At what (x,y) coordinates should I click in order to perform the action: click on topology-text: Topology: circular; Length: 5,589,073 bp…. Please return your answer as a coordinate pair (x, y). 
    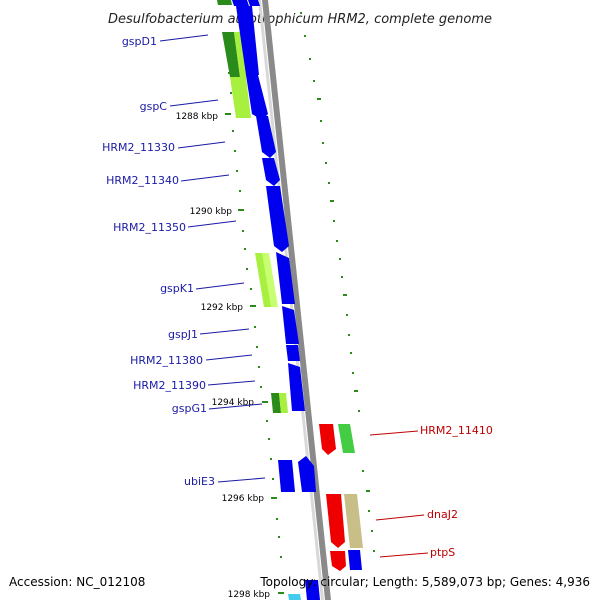
    Looking at the image, I should click on (424, 582).